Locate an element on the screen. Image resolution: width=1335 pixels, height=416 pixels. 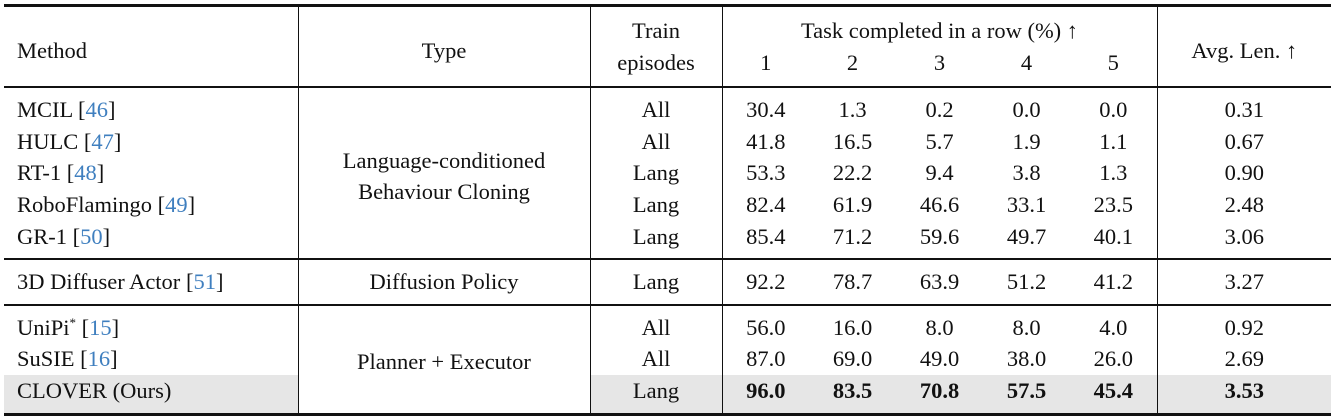
citation-link: 49 is located at coordinates (176, 204).